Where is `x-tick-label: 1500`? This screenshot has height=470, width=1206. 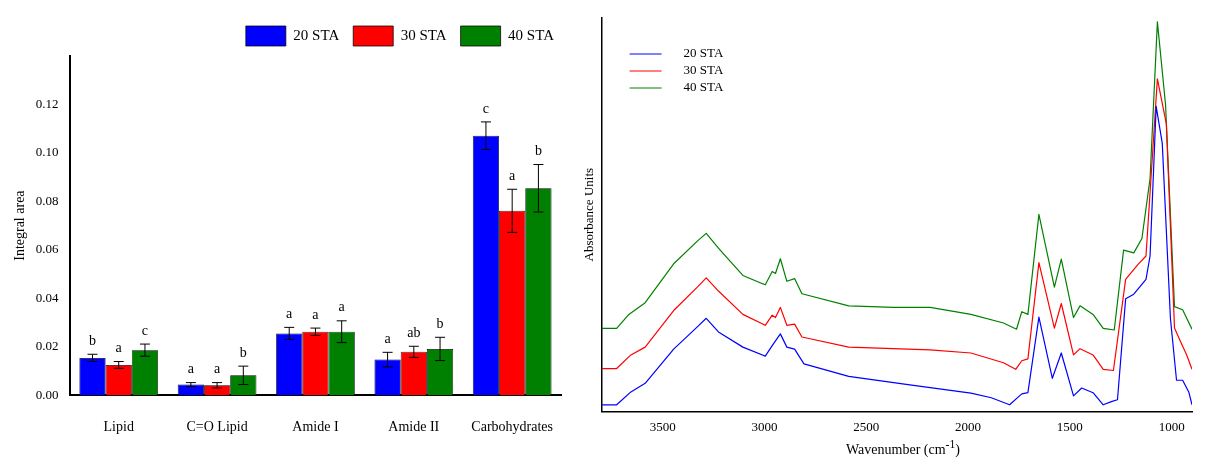 x-tick-label: 1500 is located at coordinates (1069, 426).